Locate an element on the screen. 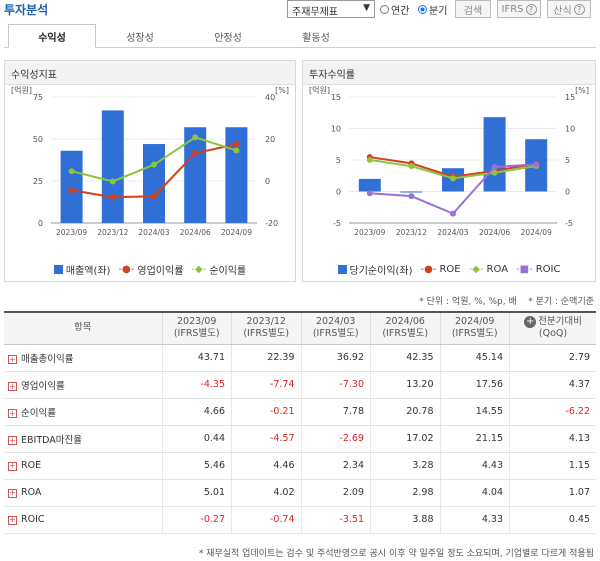 The height and width of the screenshot is (561, 600). x-tick-label: 2023/09 is located at coordinates (369, 232).